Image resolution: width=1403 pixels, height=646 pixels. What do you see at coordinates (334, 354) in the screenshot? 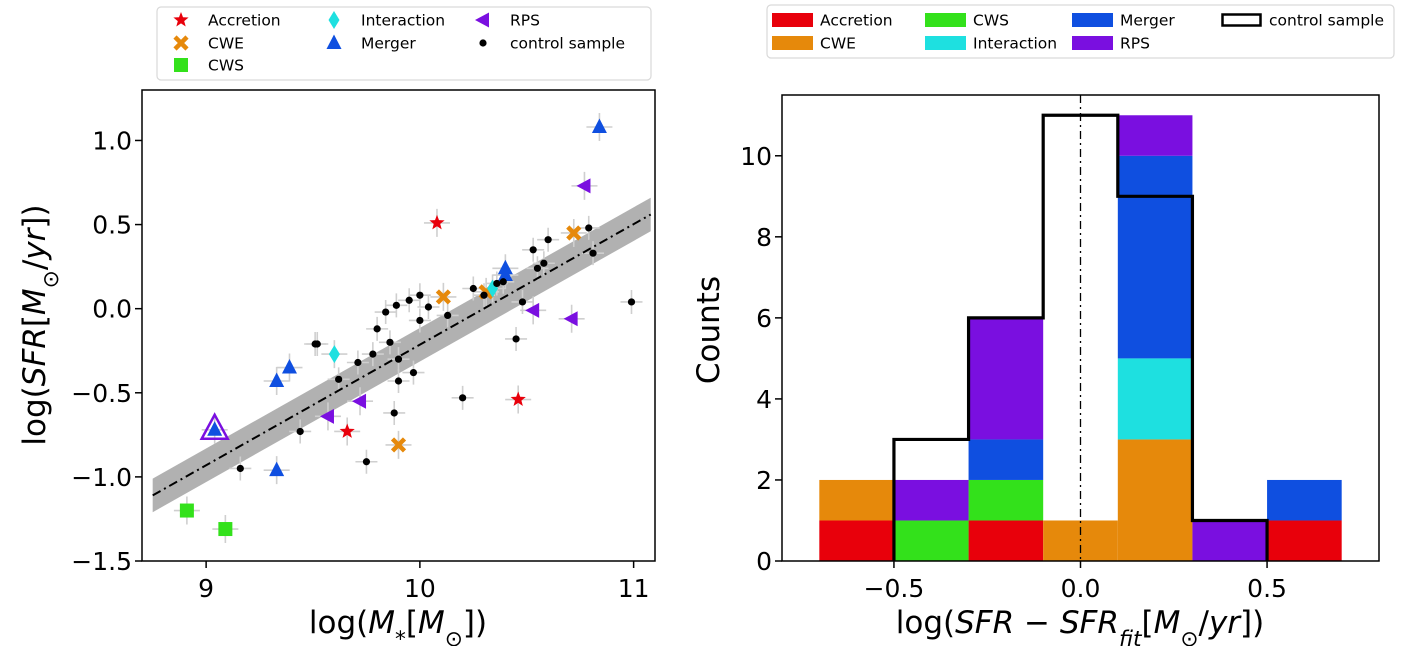
I see `point-interaction` at bounding box center [334, 354].